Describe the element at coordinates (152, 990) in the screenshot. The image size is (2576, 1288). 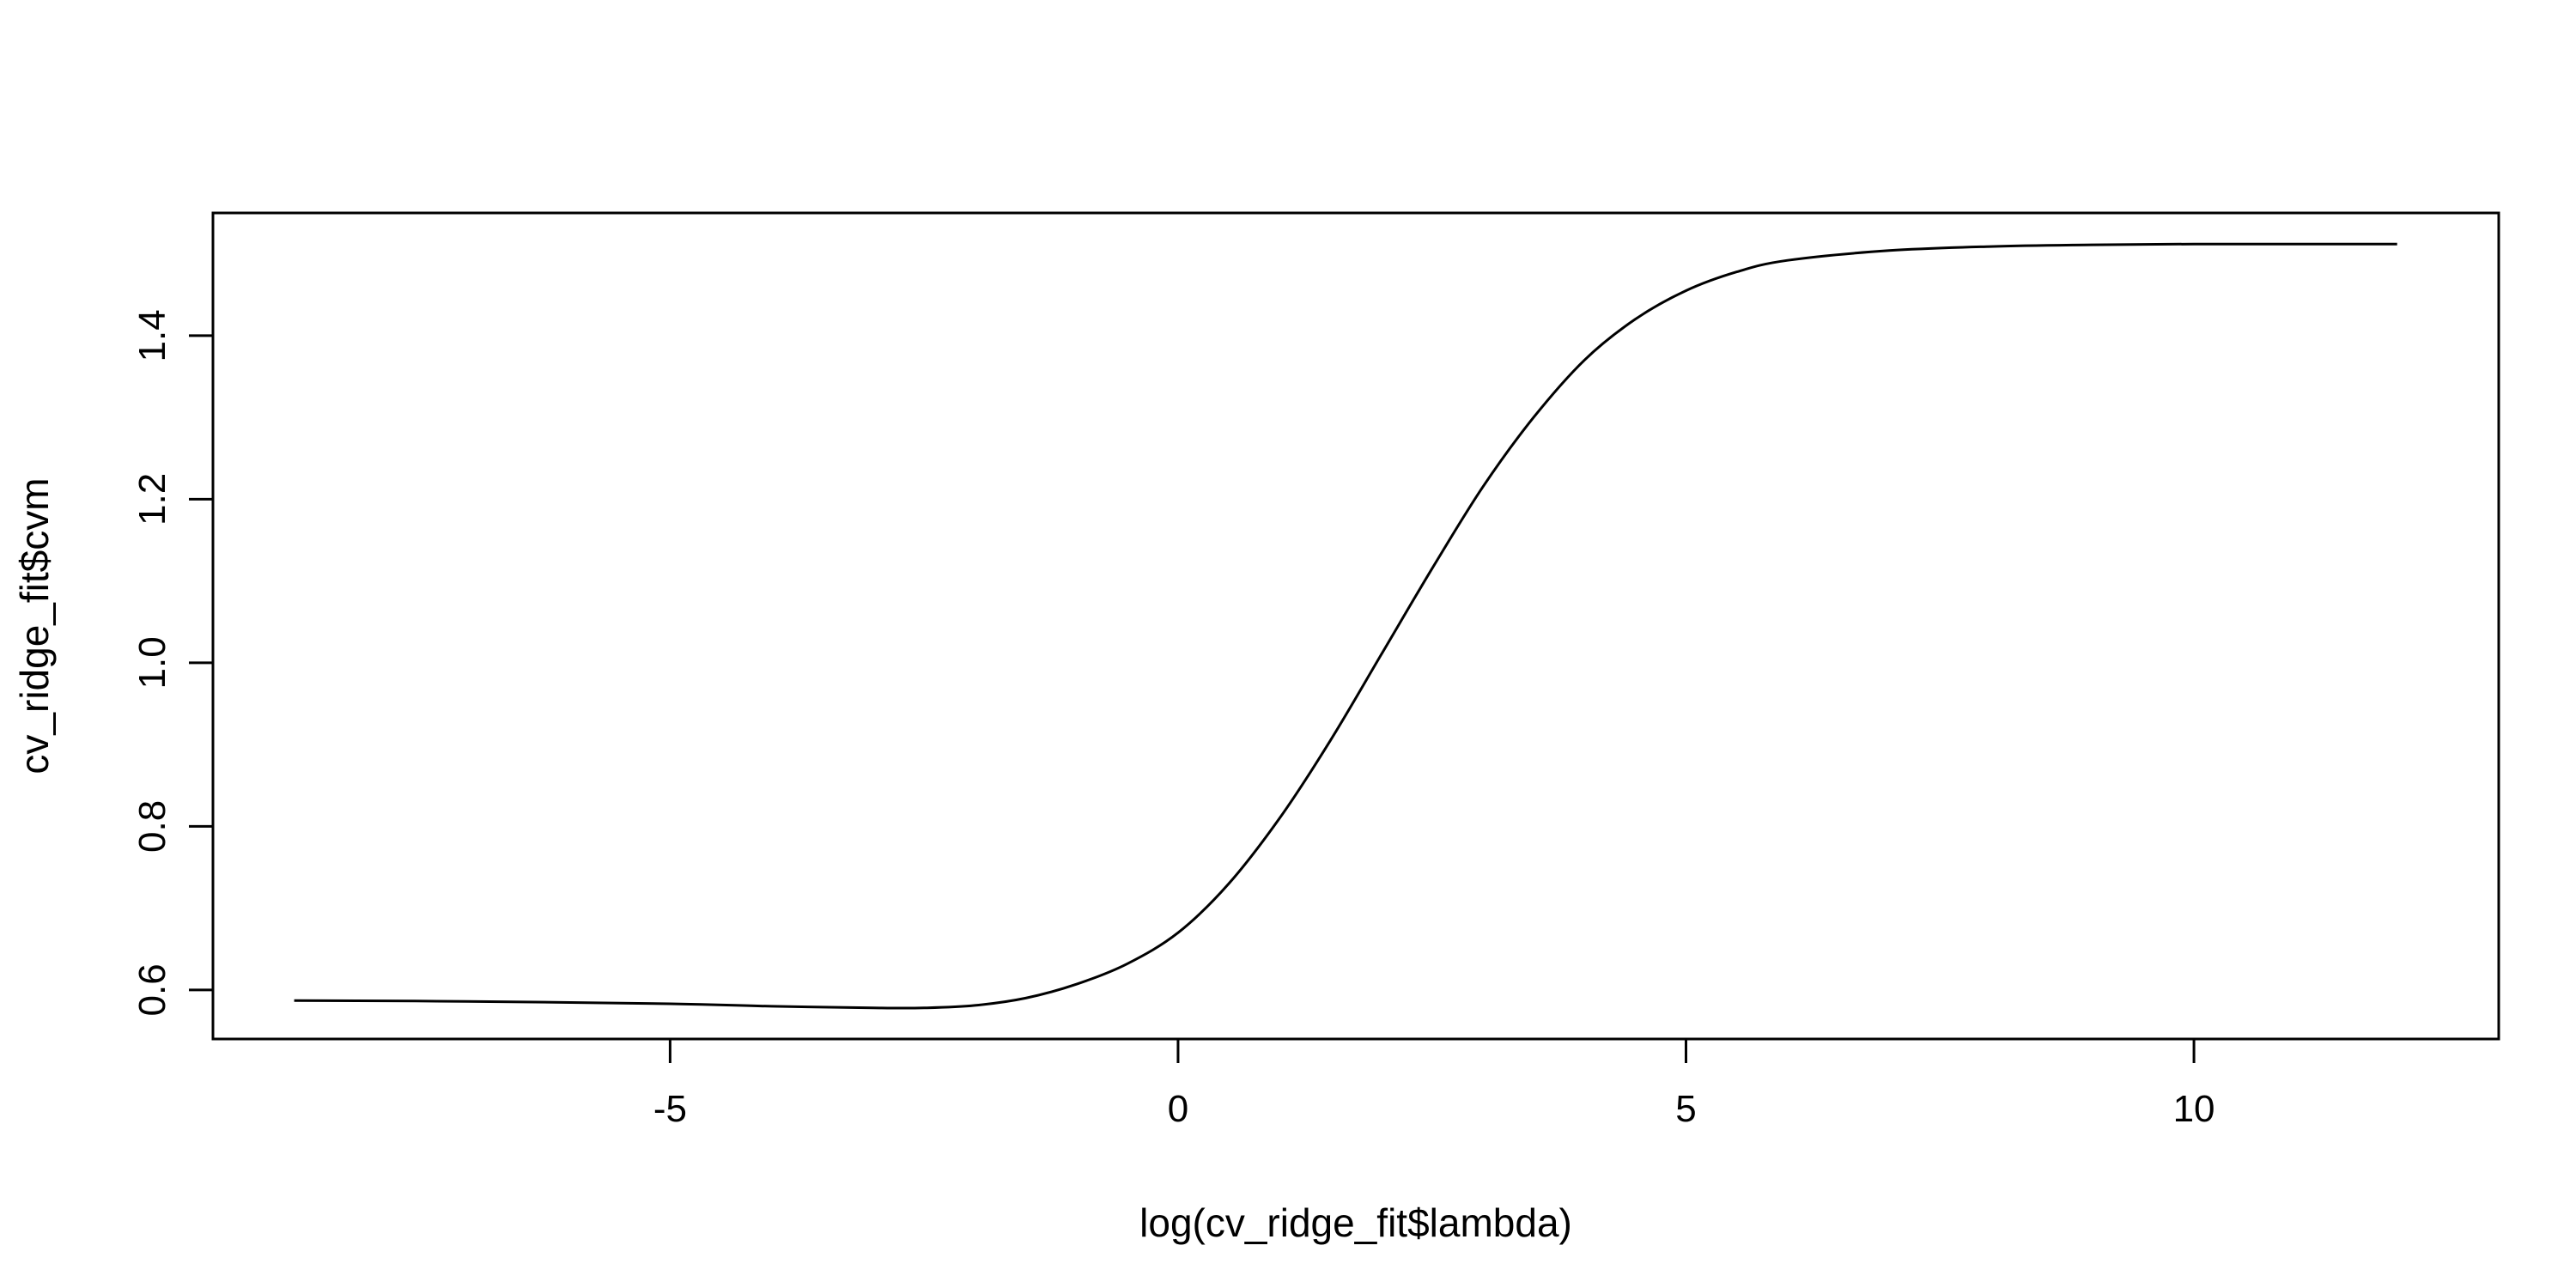
I see `y-tick-label: 0.6` at that location.